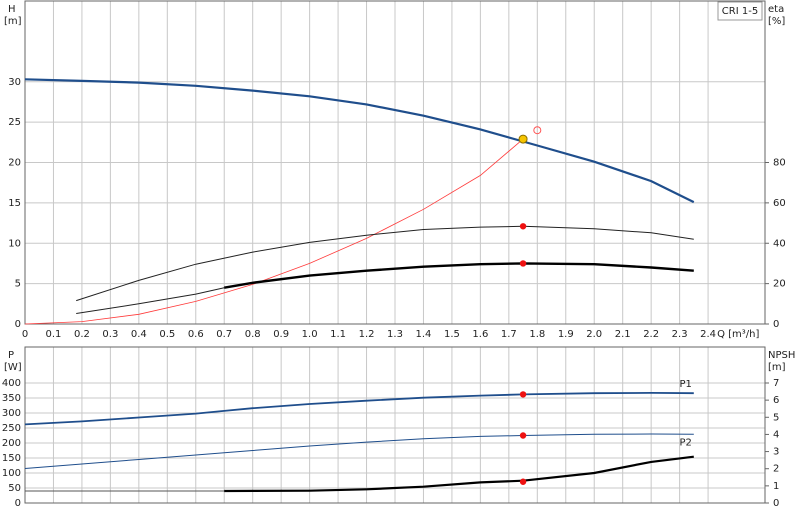 The image size is (800, 520). Describe the element at coordinates (13, 21) in the screenshot. I see `y-axis-unit: [m]` at that location.